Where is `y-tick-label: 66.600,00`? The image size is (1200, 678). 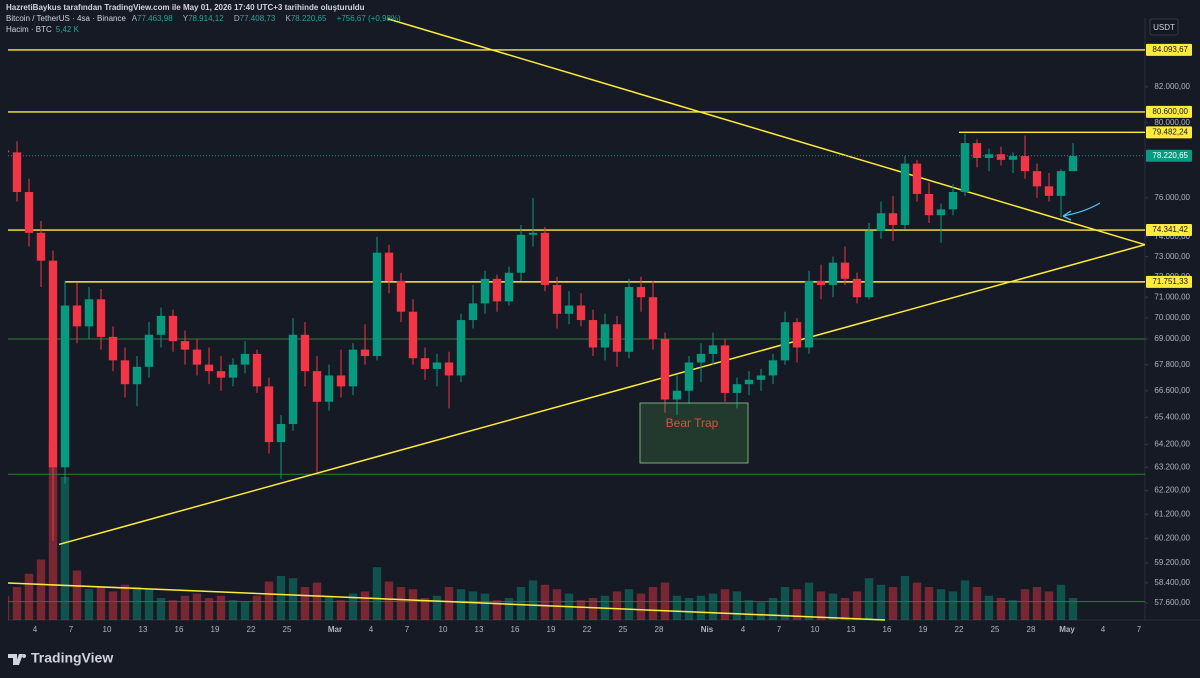 y-tick-label: 66.600,00 is located at coordinates (1172, 390).